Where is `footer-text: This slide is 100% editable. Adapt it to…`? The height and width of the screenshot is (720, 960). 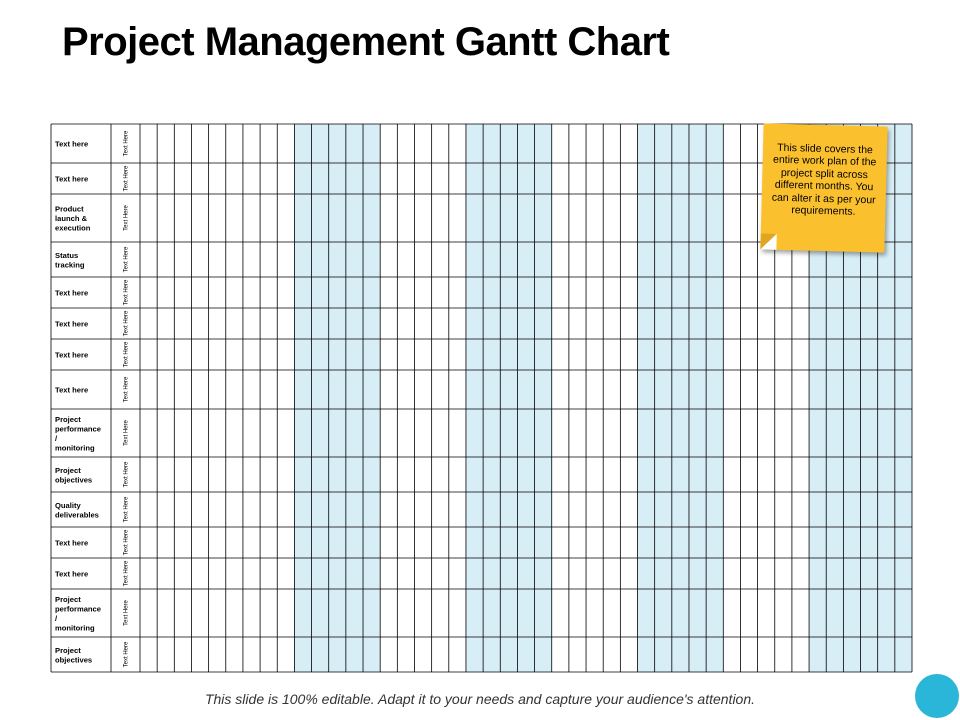 footer-text: This slide is 100% editable. Adapt it to… is located at coordinates (480, 699).